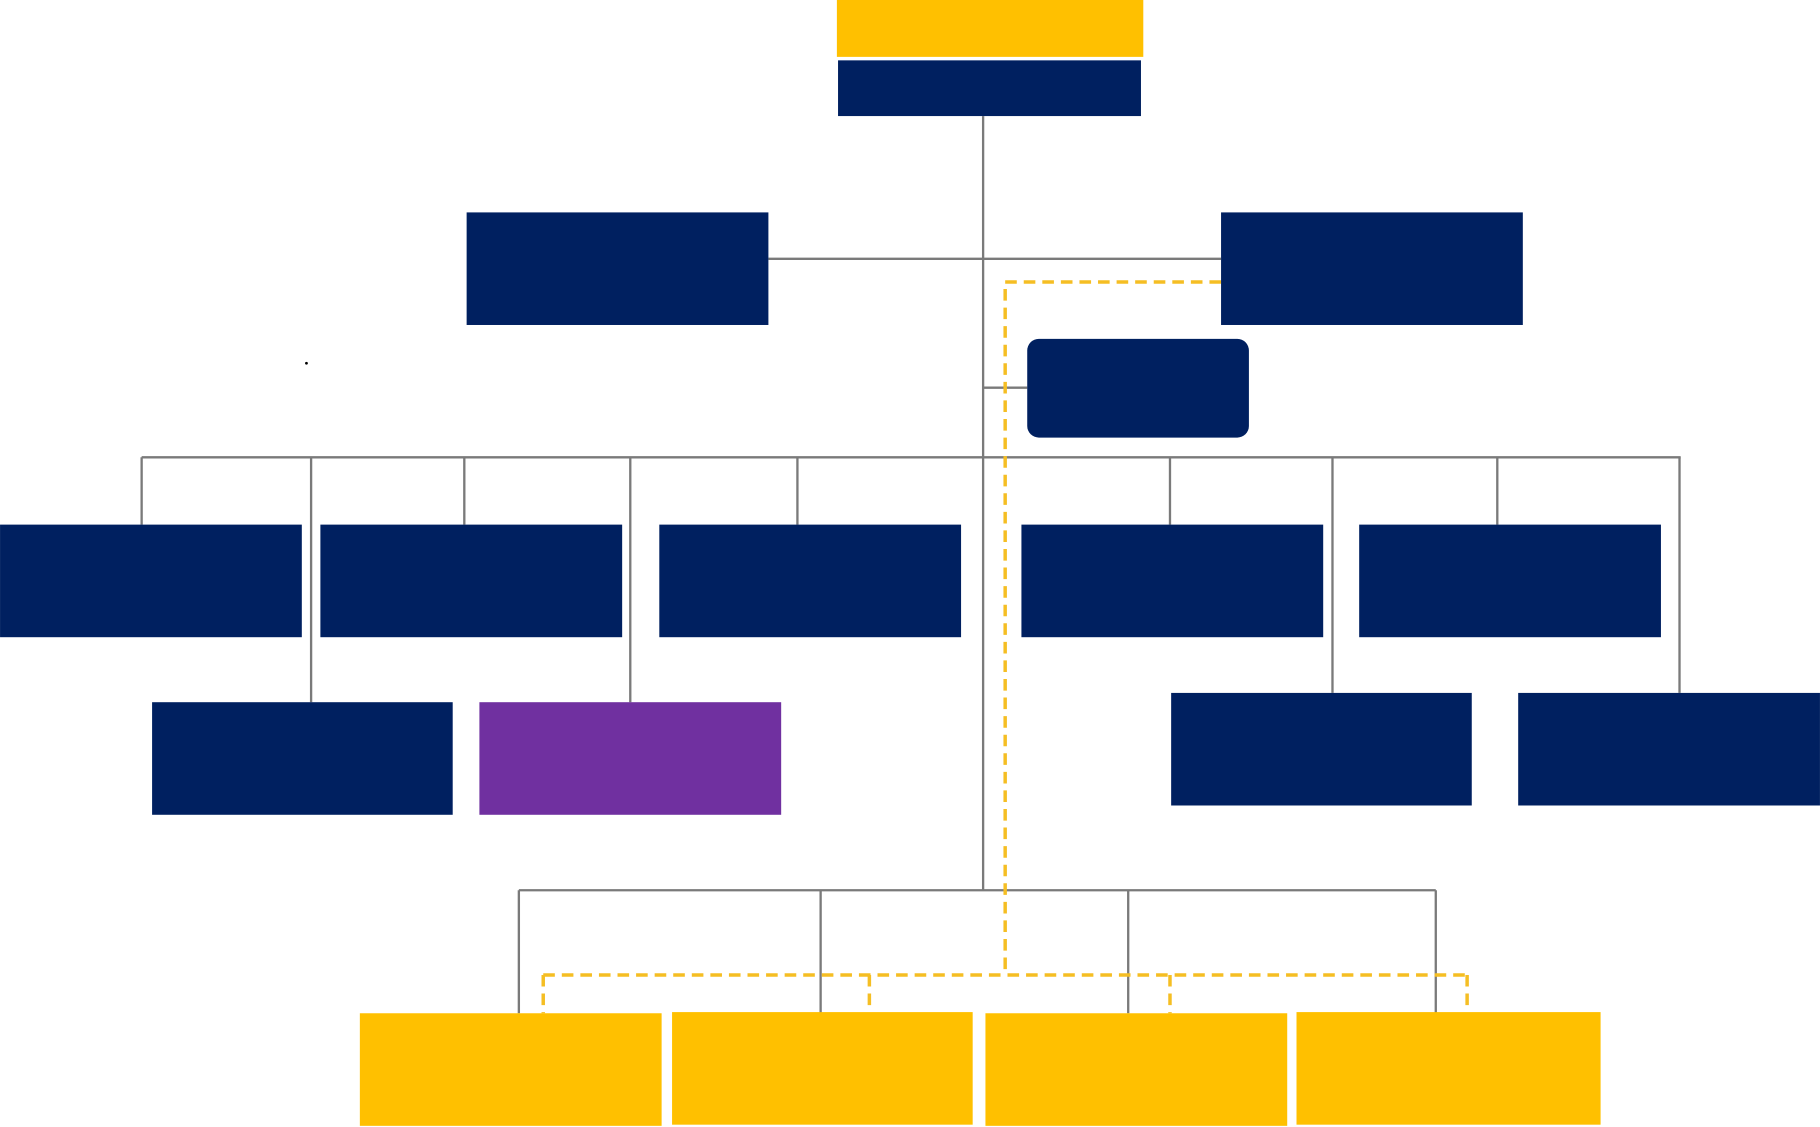 Image resolution: width=1820 pixels, height=1127 pixels. Describe the element at coordinates (630, 758) in the screenshot. I see `highlight-box` at that location.